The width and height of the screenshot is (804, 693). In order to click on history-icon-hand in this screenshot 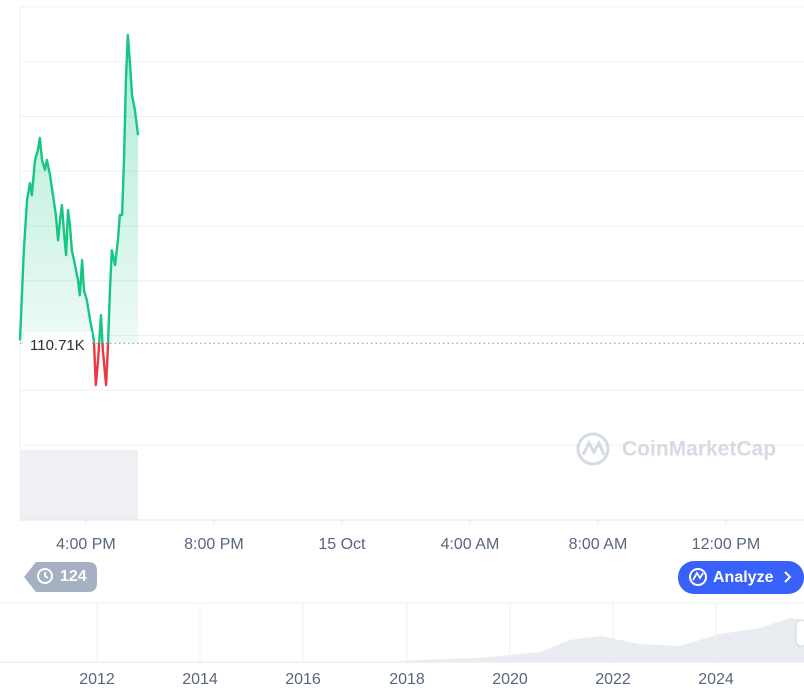, I will do `click(46, 575)`.